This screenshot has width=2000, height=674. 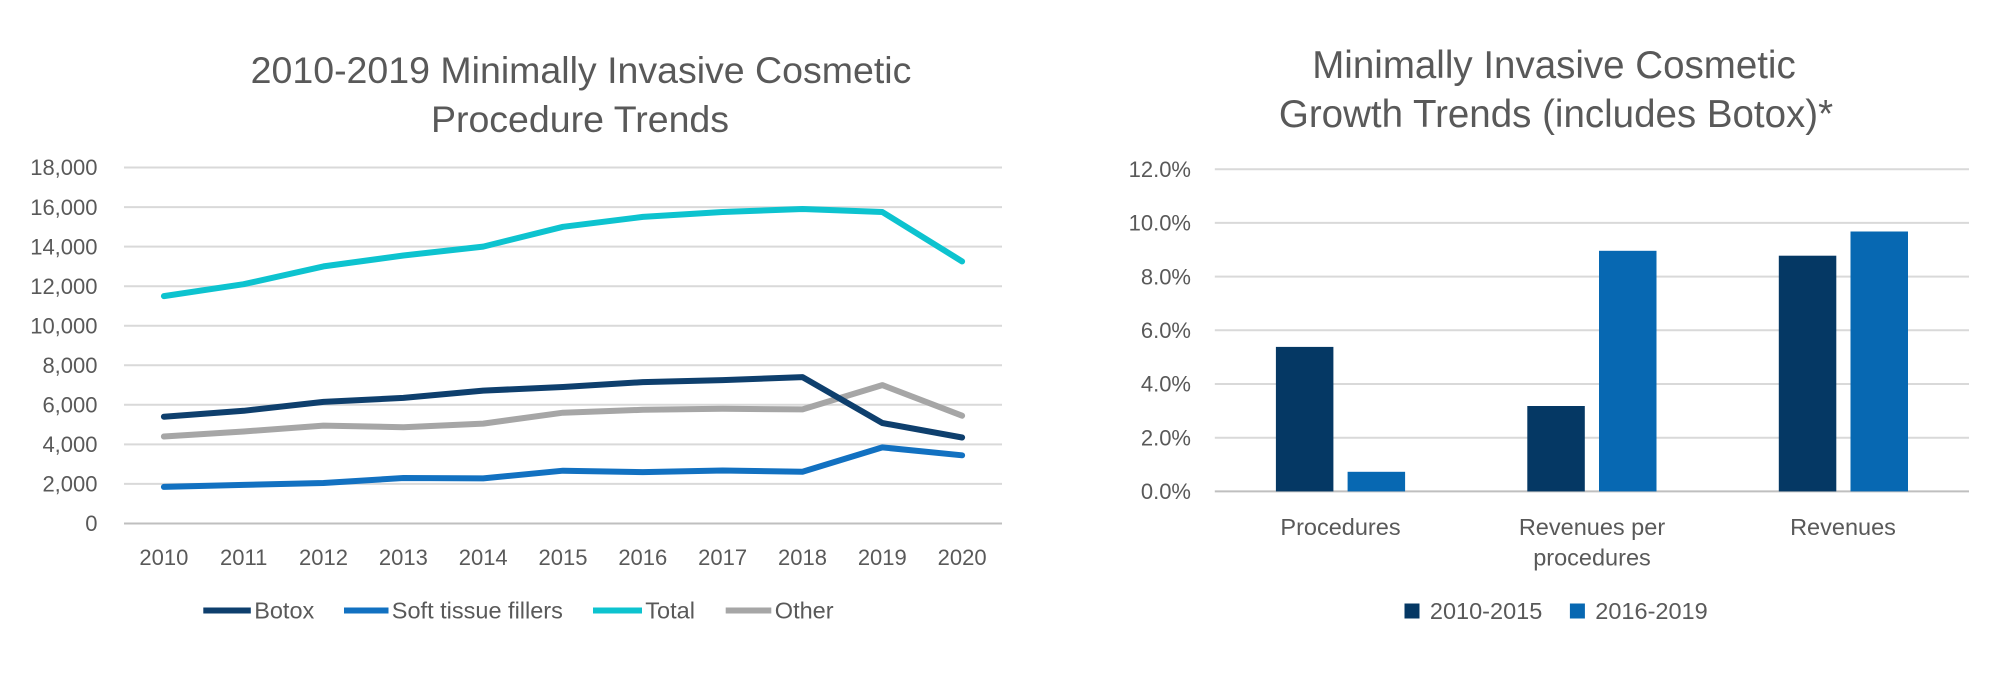 I want to click on svg-text: 6.0%, so click(x=1166, y=330).